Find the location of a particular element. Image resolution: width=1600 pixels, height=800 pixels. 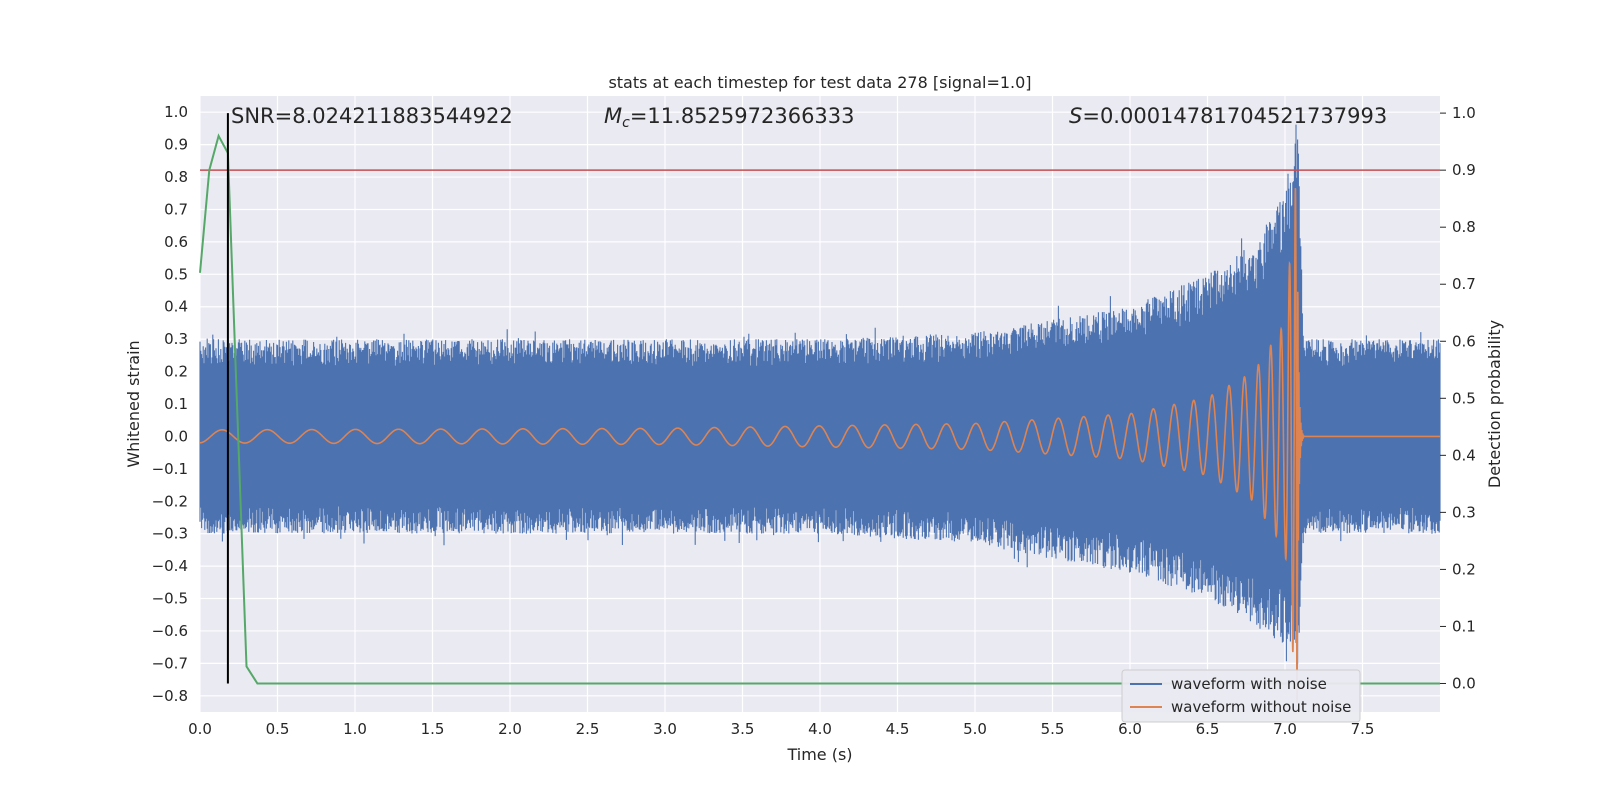

y-left-tick-label: −0.4 is located at coordinates (170, 566).